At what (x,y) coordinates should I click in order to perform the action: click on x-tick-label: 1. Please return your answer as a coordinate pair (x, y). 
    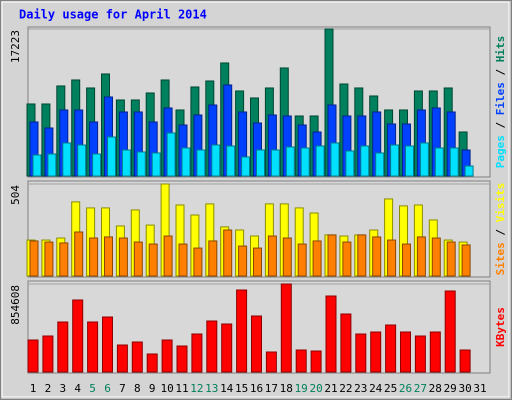
    Looking at the image, I should click on (33, 388).